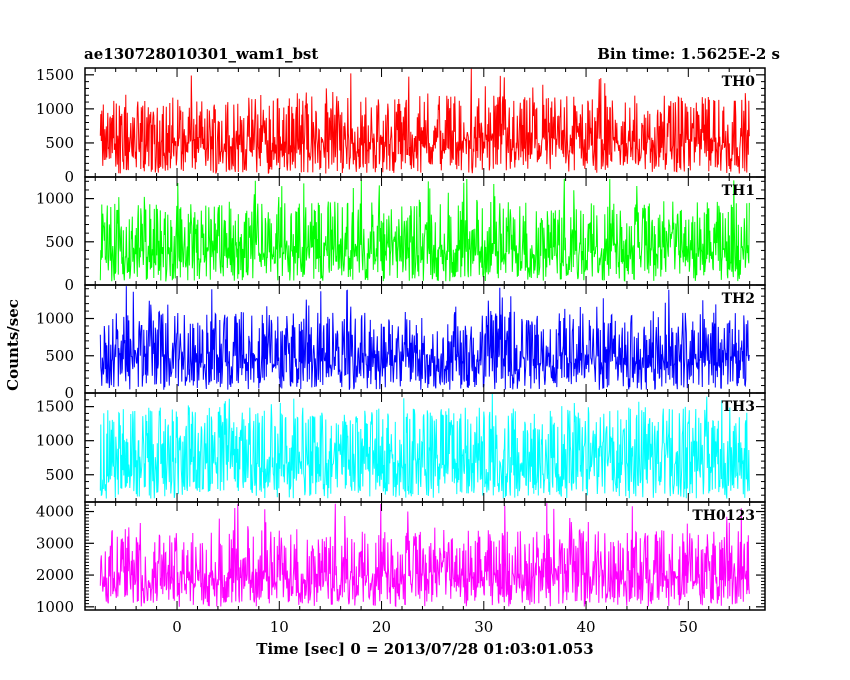 This screenshot has width=850, height=680. What do you see at coordinates (55, 512) in the screenshot?
I see `y-tick-label: 4000` at bounding box center [55, 512].